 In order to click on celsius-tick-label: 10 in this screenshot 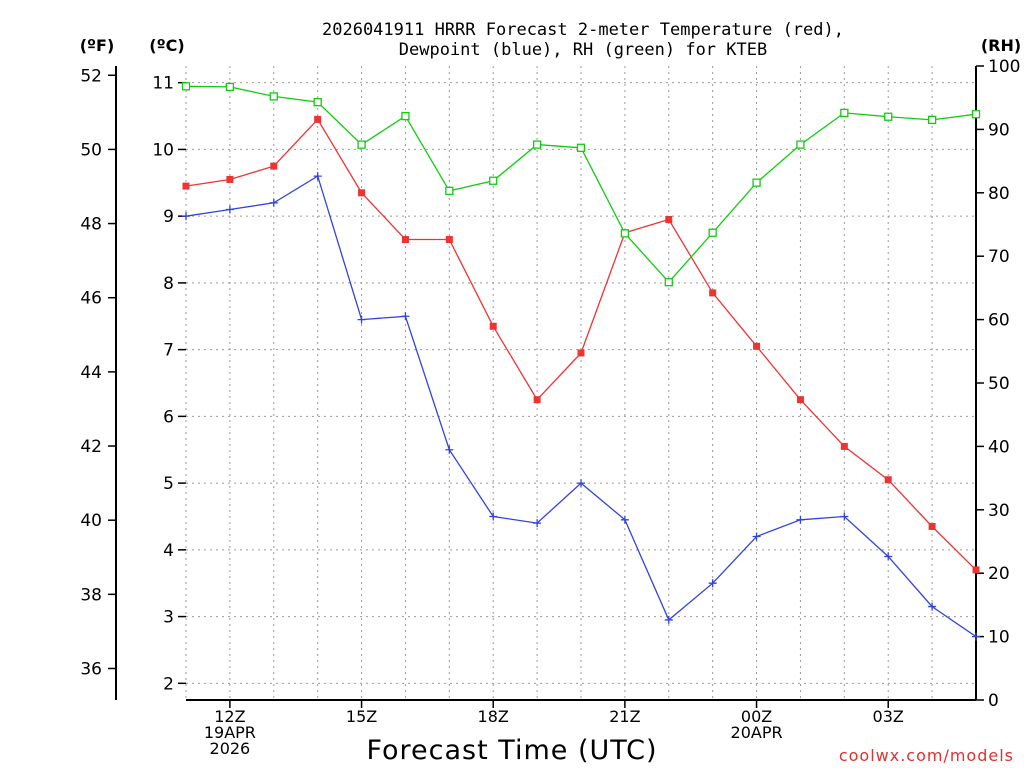, I will do `click(163, 150)`.